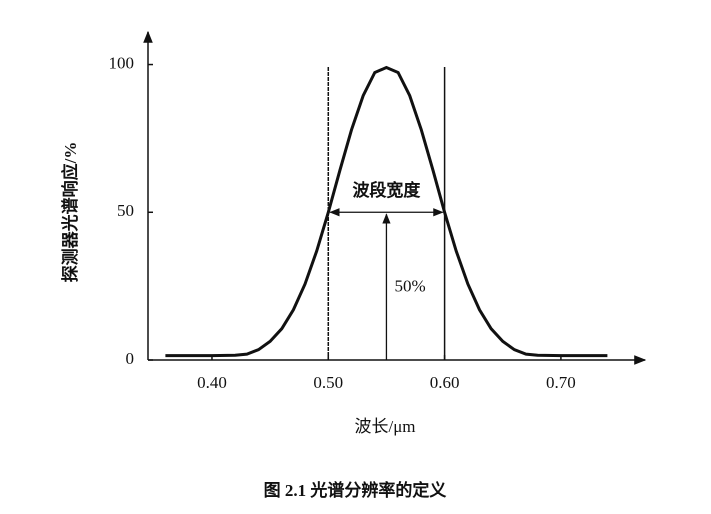 This screenshot has width=711, height=514. I want to click on y-tick-label: 0, so click(130, 358).